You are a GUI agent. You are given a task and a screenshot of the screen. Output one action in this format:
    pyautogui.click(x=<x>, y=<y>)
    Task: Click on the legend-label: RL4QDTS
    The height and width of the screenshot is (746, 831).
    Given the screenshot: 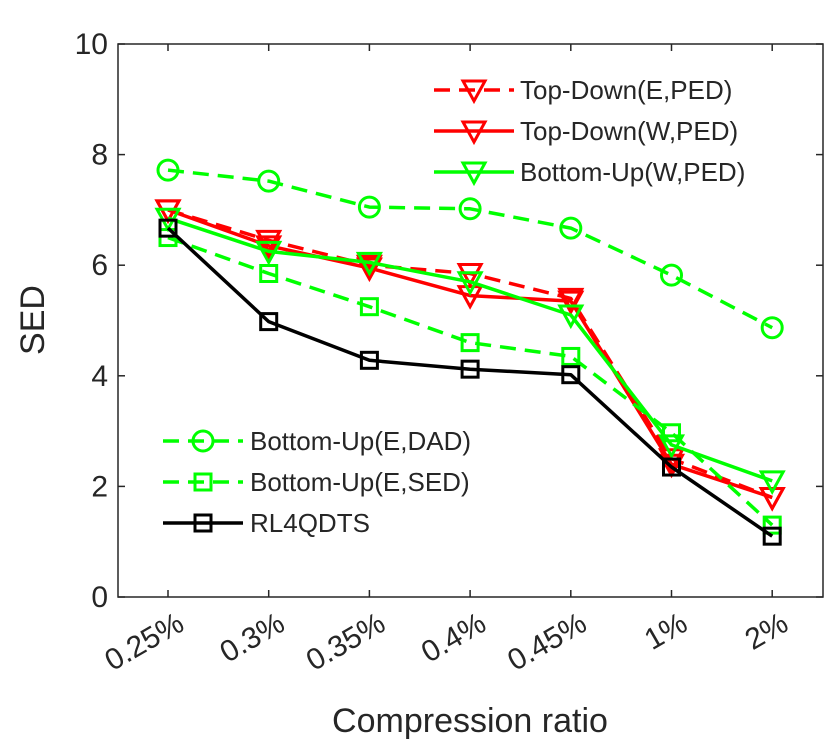 What is the action you would take?
    pyautogui.click(x=310, y=523)
    